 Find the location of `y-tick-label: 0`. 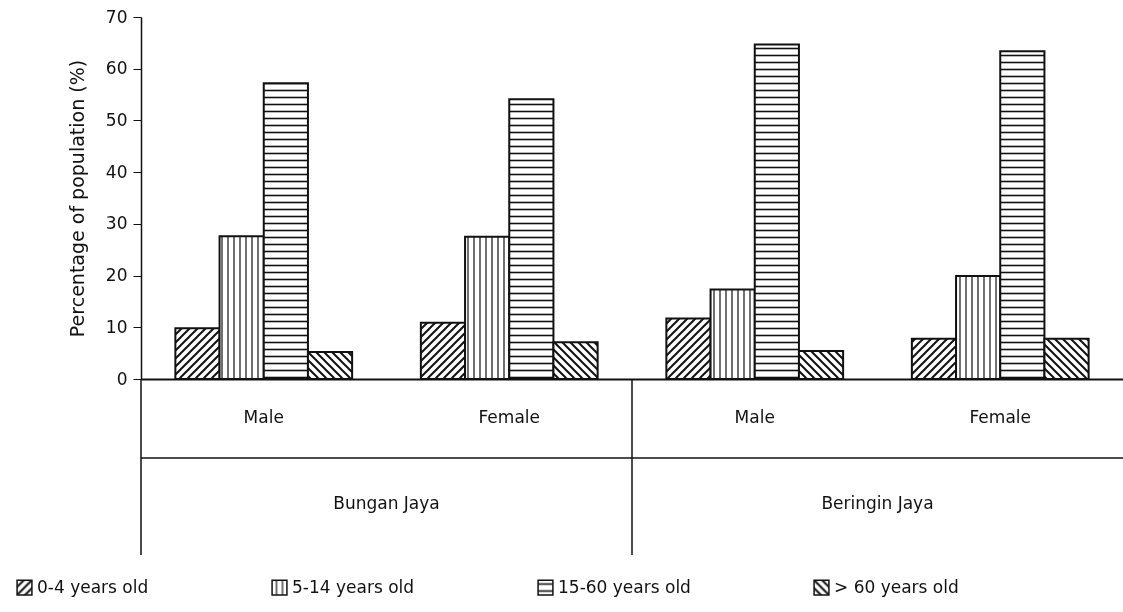

y-tick-label: 0 is located at coordinates (122, 378).